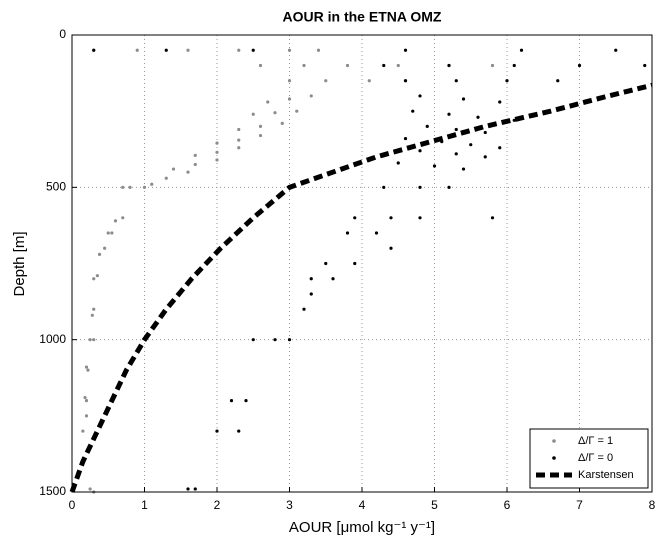 This screenshot has width=659, height=545. I want to click on x-tick-label: 1, so click(144, 505).